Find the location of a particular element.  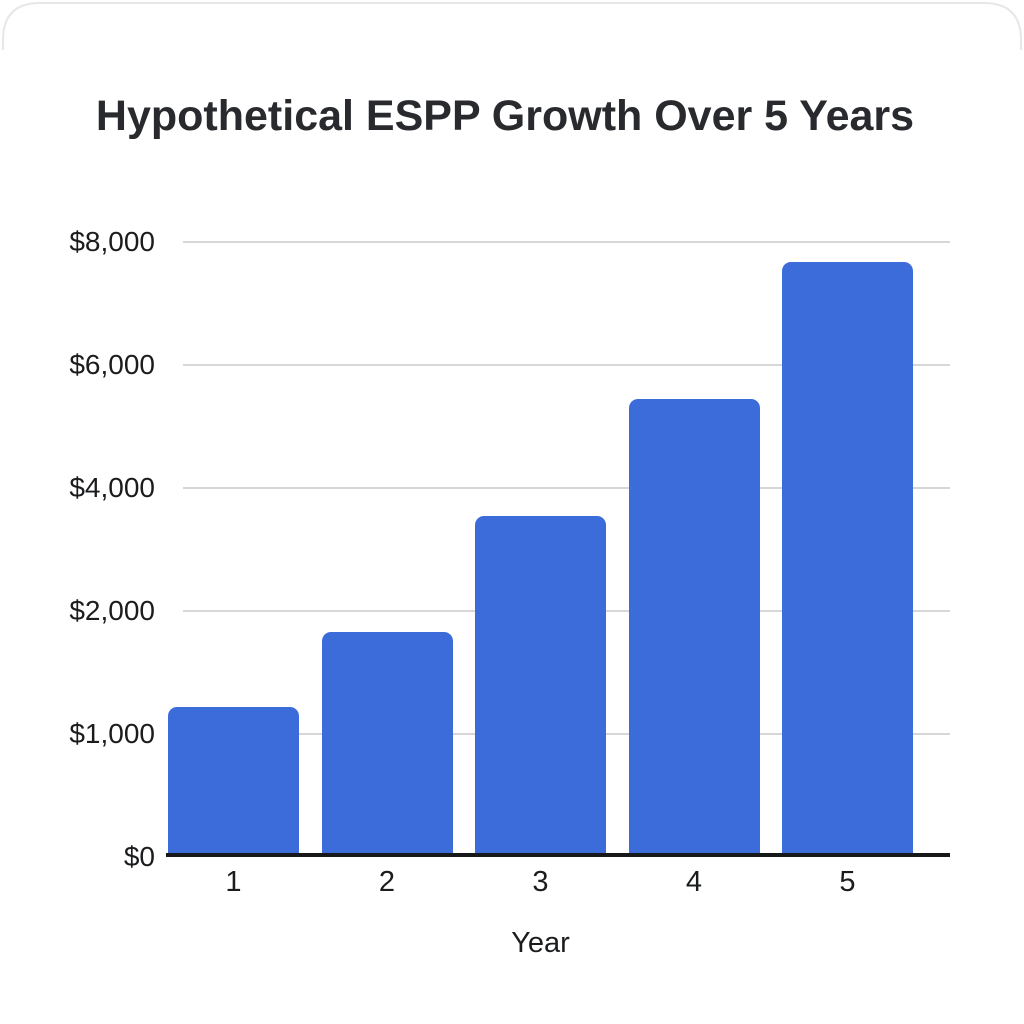

y-axis-tick-label: $1,000 is located at coordinates (112, 733).